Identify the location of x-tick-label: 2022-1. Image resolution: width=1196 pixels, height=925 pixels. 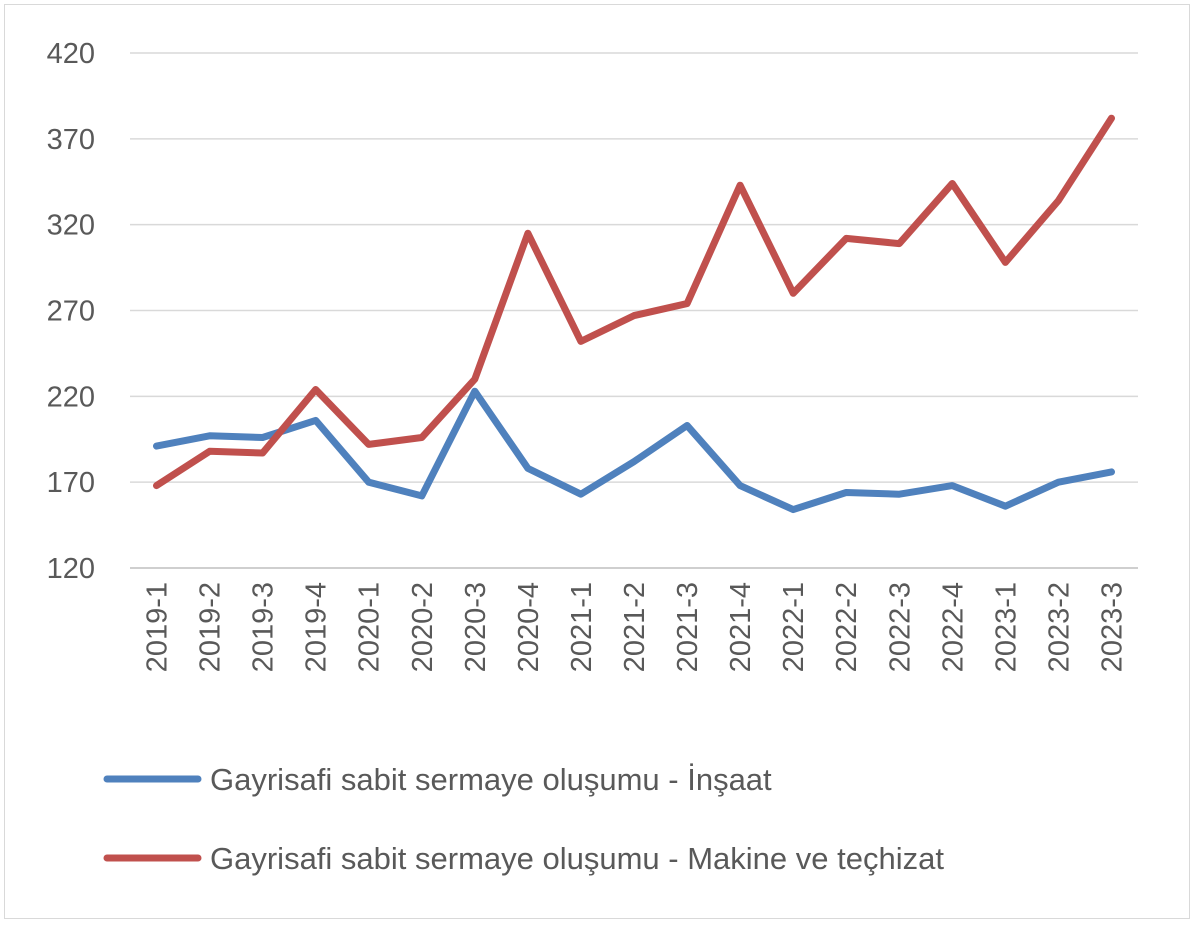
(794, 627).